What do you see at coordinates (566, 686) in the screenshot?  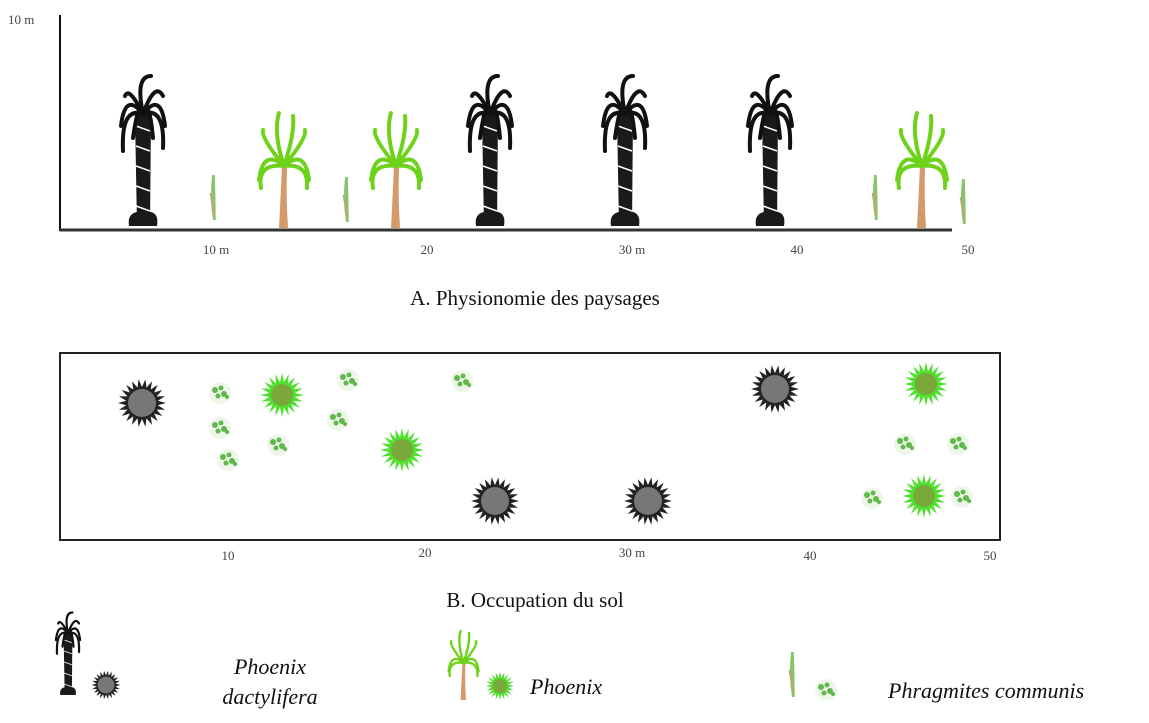 I see `legend-label: Phoenix` at bounding box center [566, 686].